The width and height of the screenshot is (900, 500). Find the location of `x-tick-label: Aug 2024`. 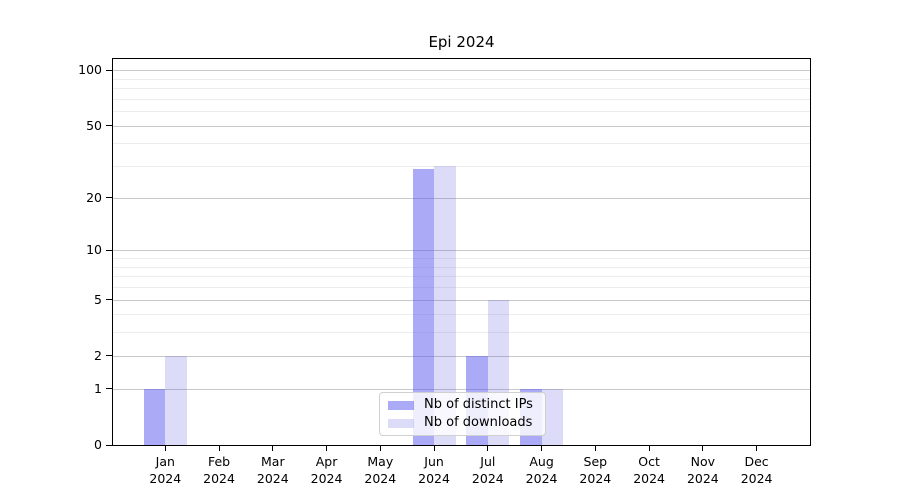

x-tick-label: Aug 2024 is located at coordinates (541, 470).